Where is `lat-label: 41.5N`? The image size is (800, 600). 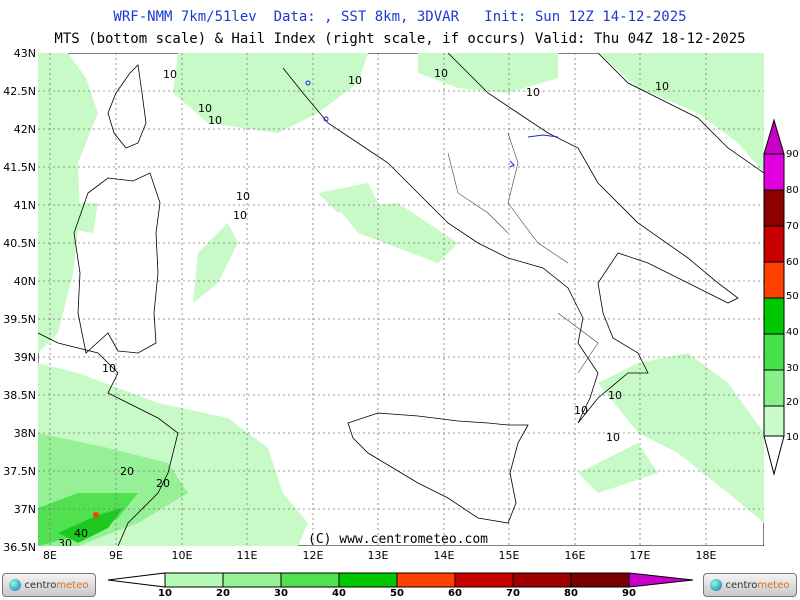 lat-label: 41.5N is located at coordinates (19, 167).